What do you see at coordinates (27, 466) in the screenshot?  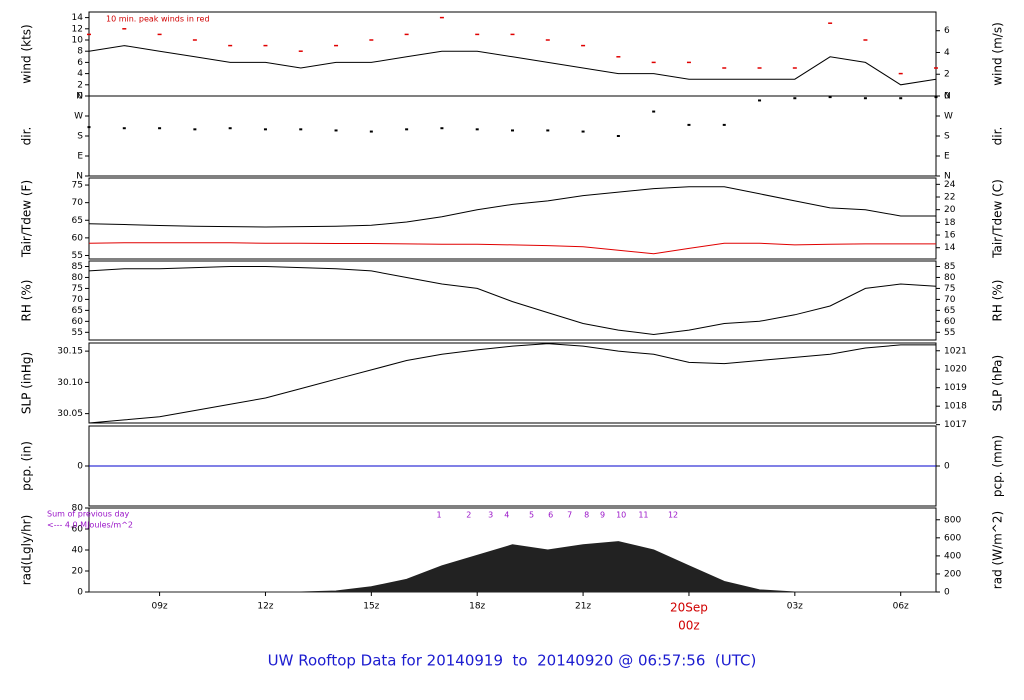 I see `y-axis-label: pcp. (in)` at bounding box center [27, 466].